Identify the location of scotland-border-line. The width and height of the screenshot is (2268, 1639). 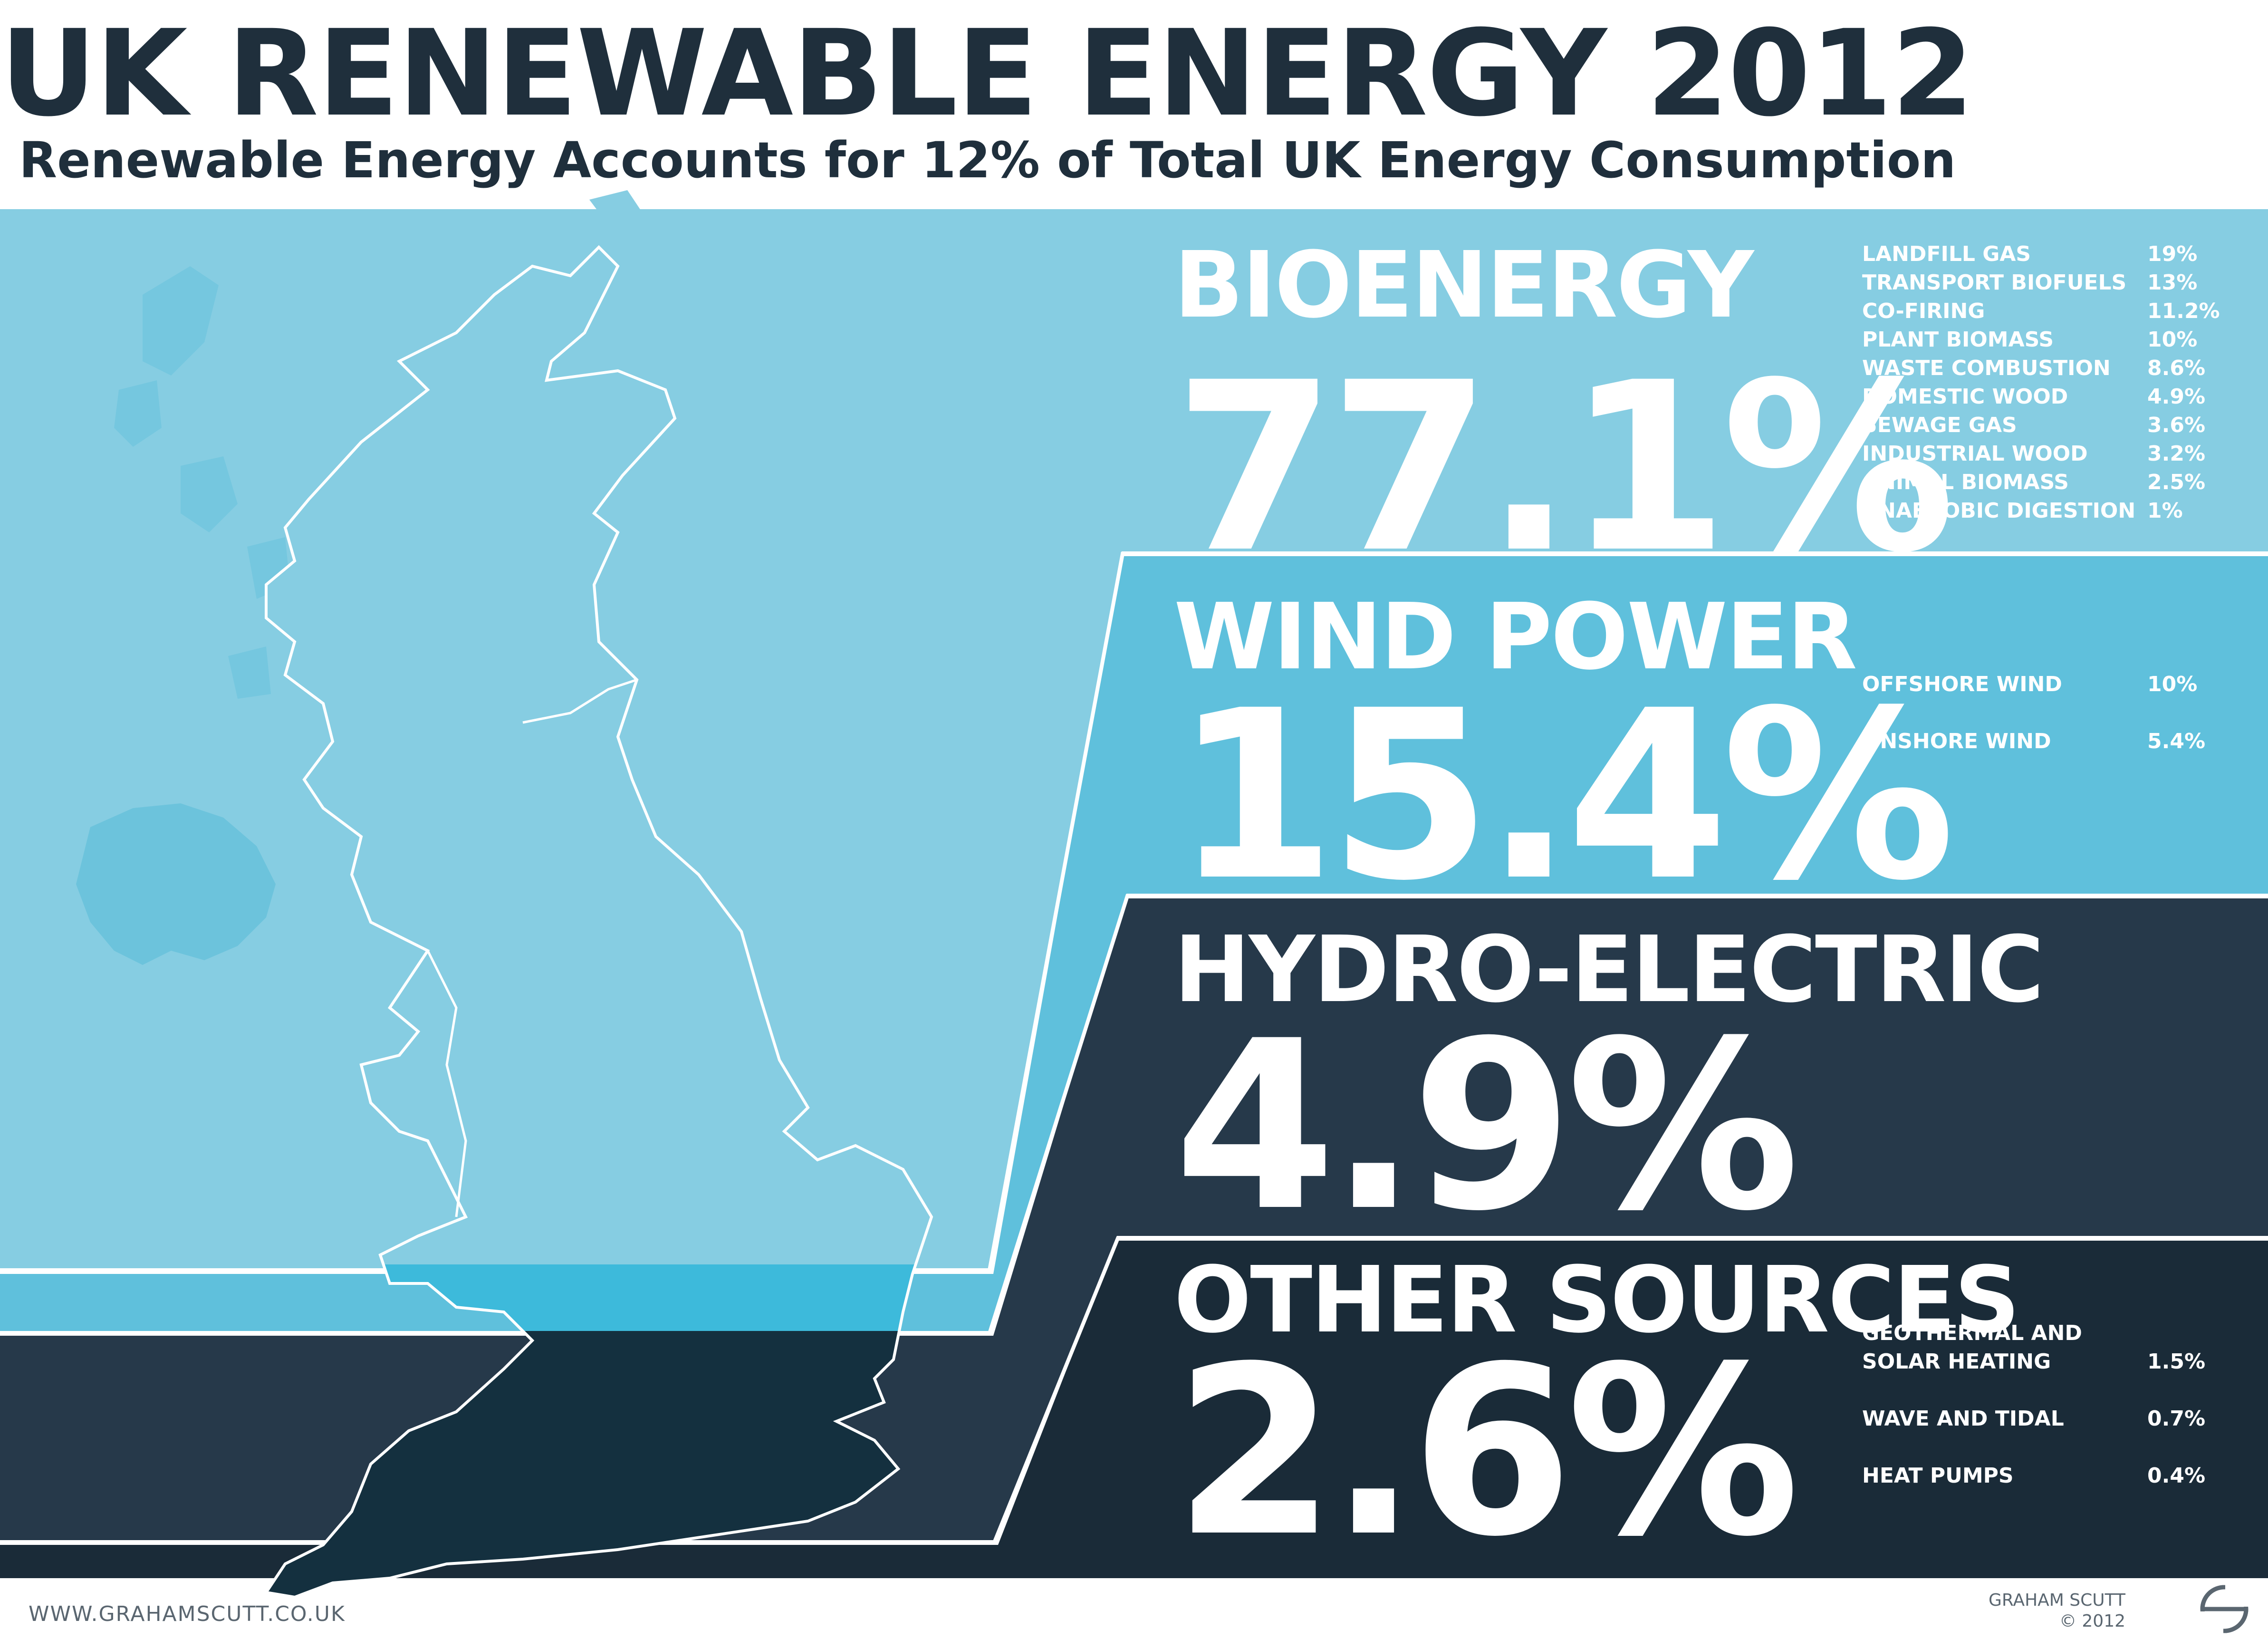
(579, 701).